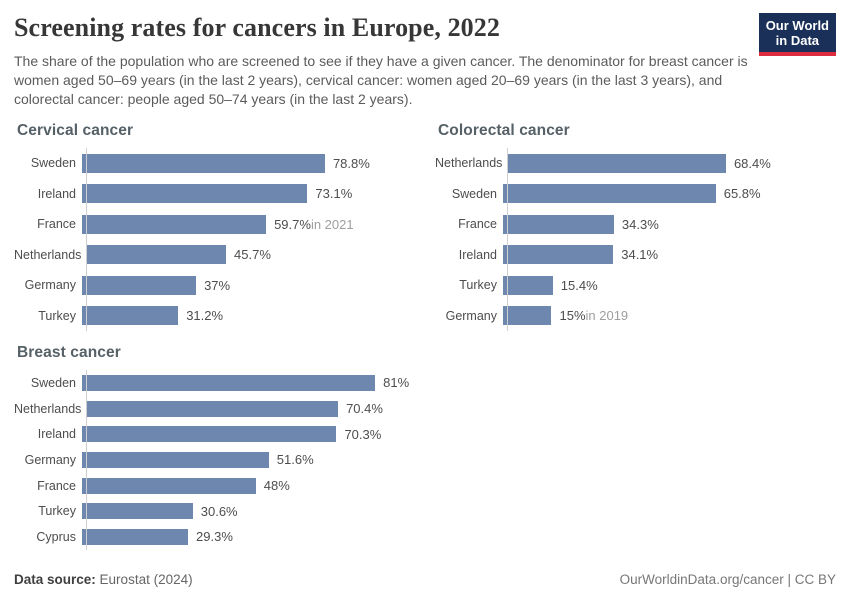  I want to click on bar-row: Sweden 78.8%, so click(214, 163).